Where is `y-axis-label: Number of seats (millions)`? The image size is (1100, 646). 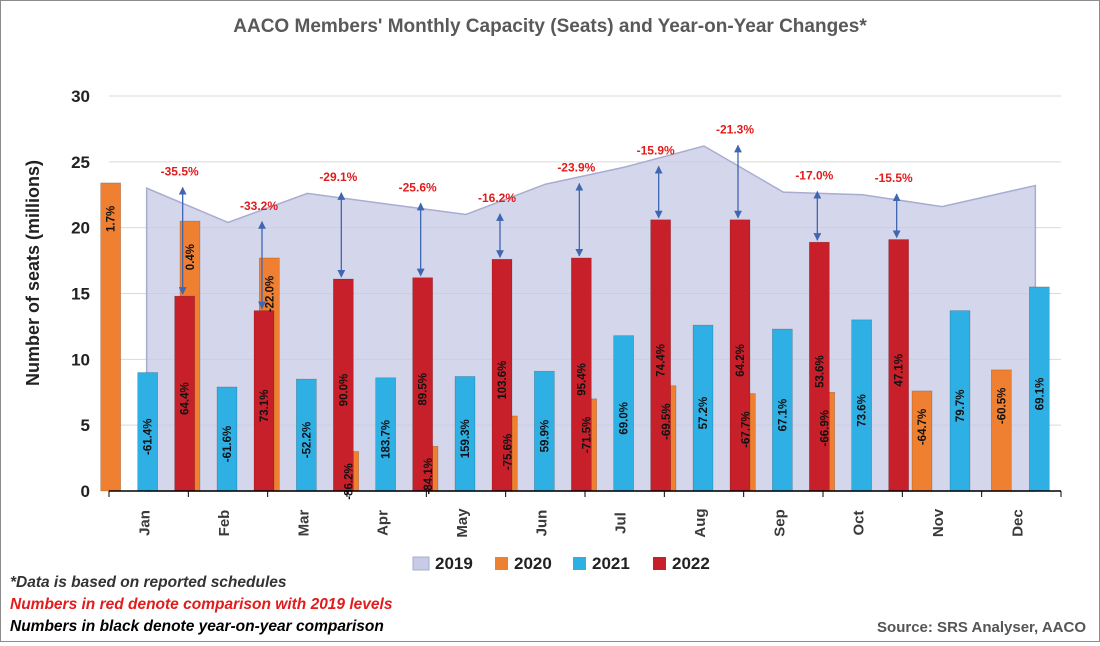 y-axis-label: Number of seats (millions) is located at coordinates (33, 273).